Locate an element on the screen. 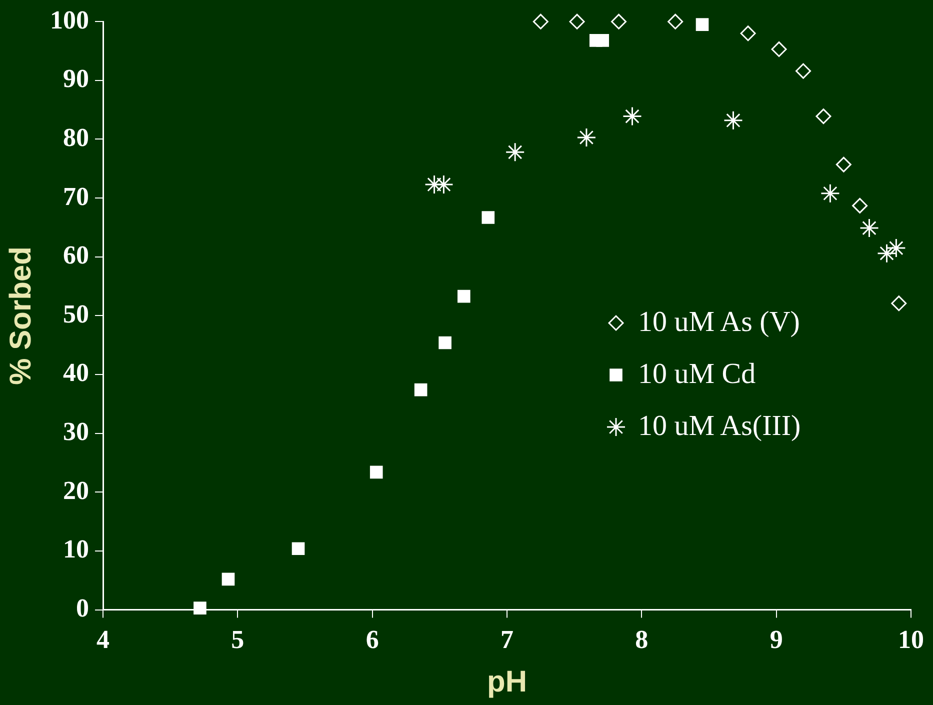 The height and width of the screenshot is (705, 933). y-tick-label: 70 is located at coordinates (76, 196).